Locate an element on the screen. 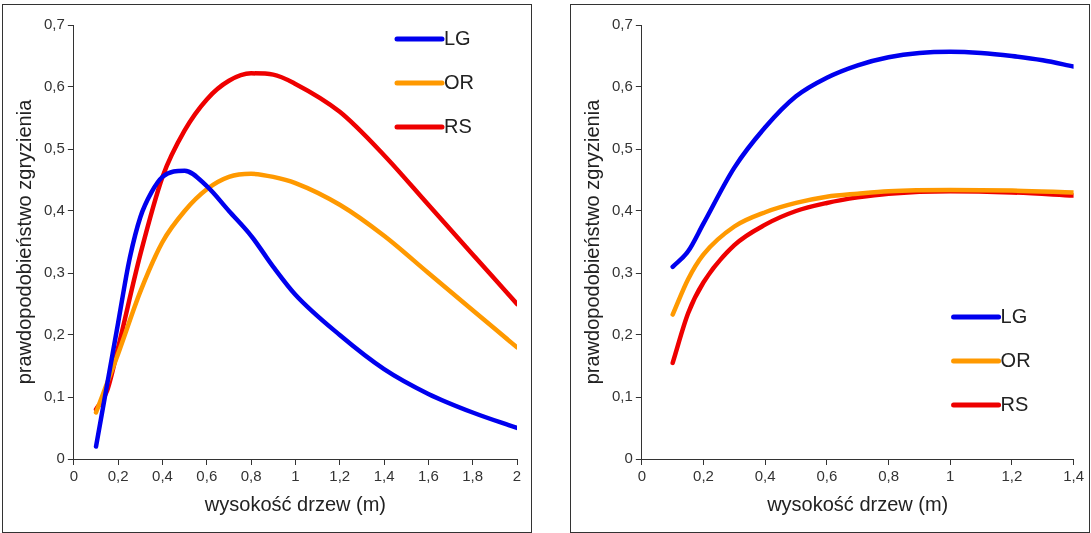  x-tick-label: 1,8 is located at coordinates (473, 476).